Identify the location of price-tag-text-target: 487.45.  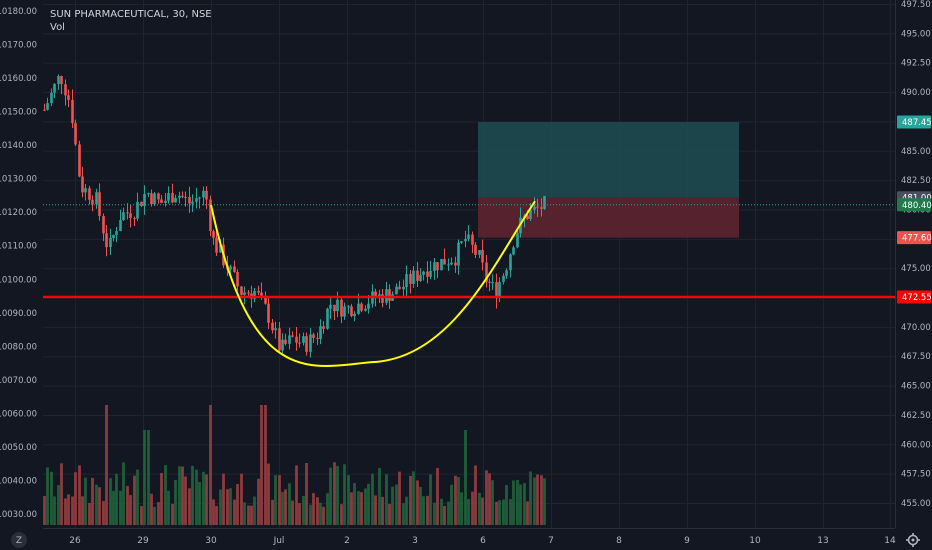
(917, 123).